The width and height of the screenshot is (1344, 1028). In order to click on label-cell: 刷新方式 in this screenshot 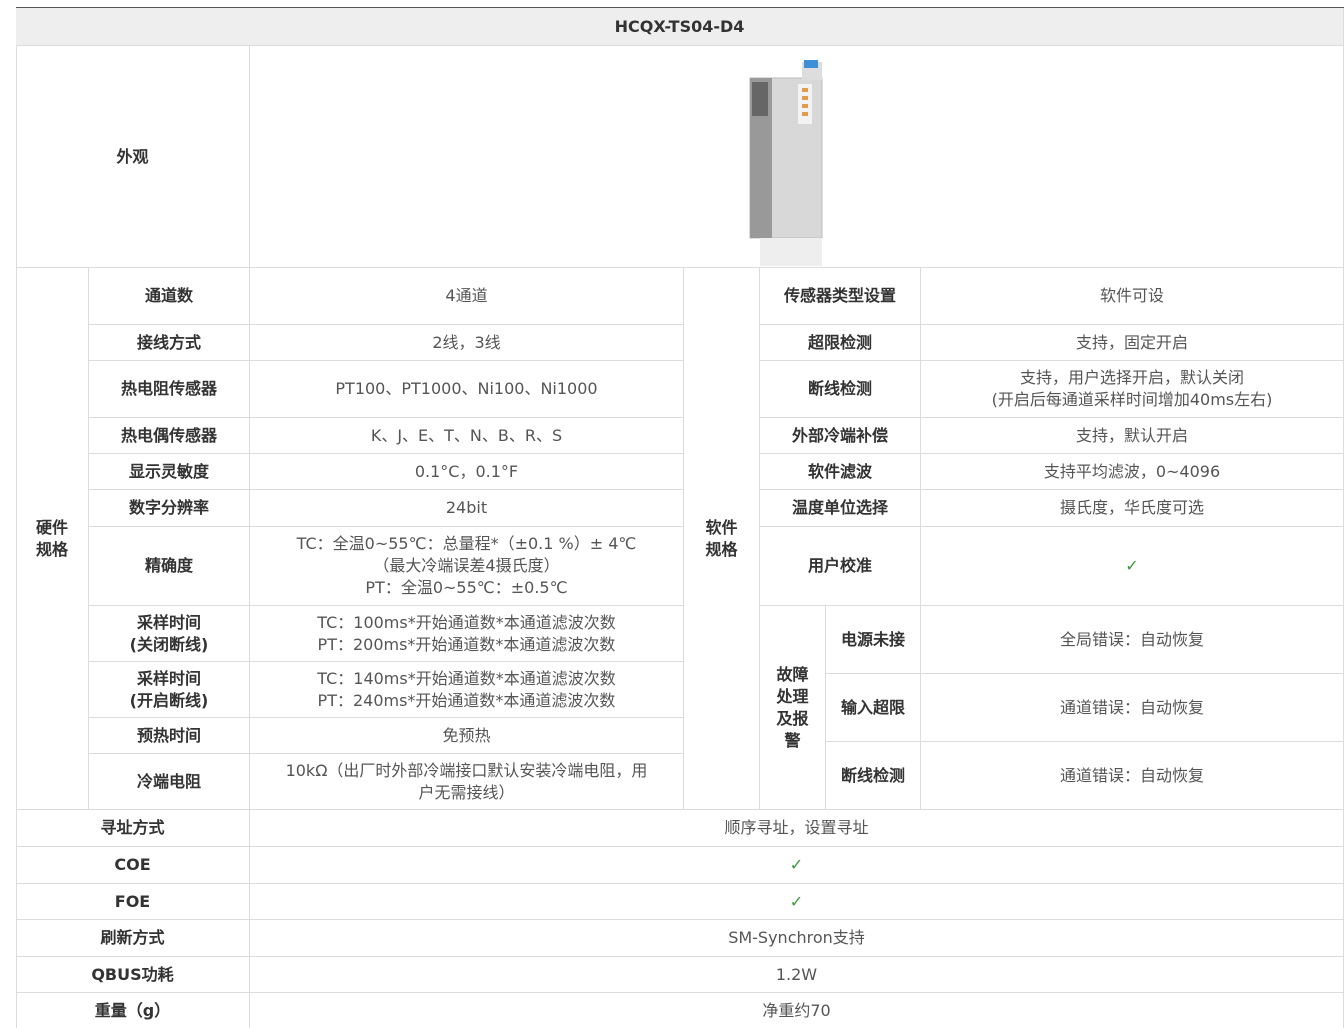, I will do `click(133, 938)`.